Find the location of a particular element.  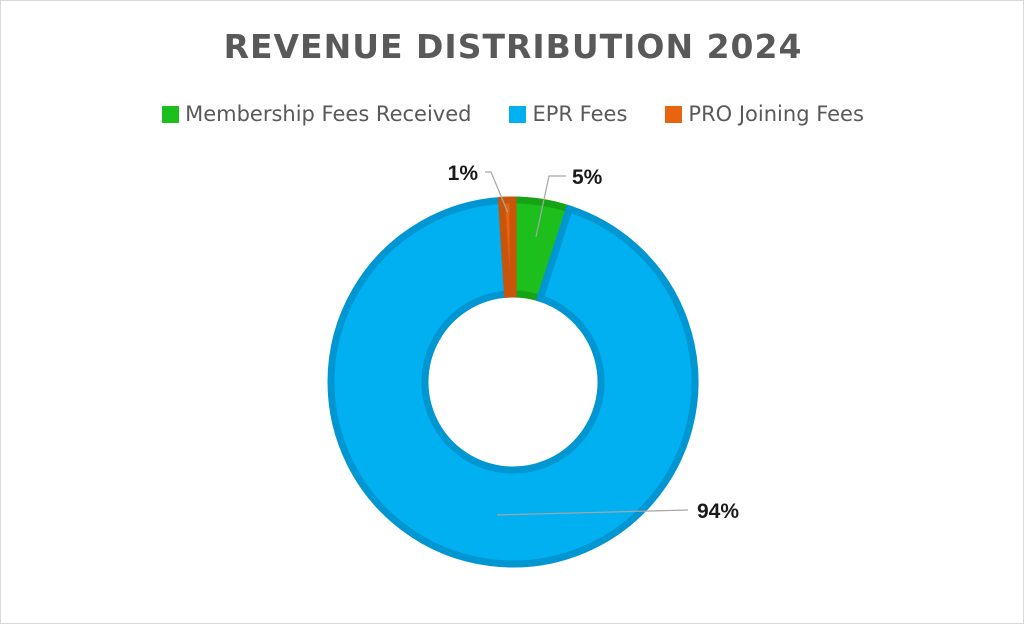

legend-item-membership: Membership Fees Received is located at coordinates (316, 114).